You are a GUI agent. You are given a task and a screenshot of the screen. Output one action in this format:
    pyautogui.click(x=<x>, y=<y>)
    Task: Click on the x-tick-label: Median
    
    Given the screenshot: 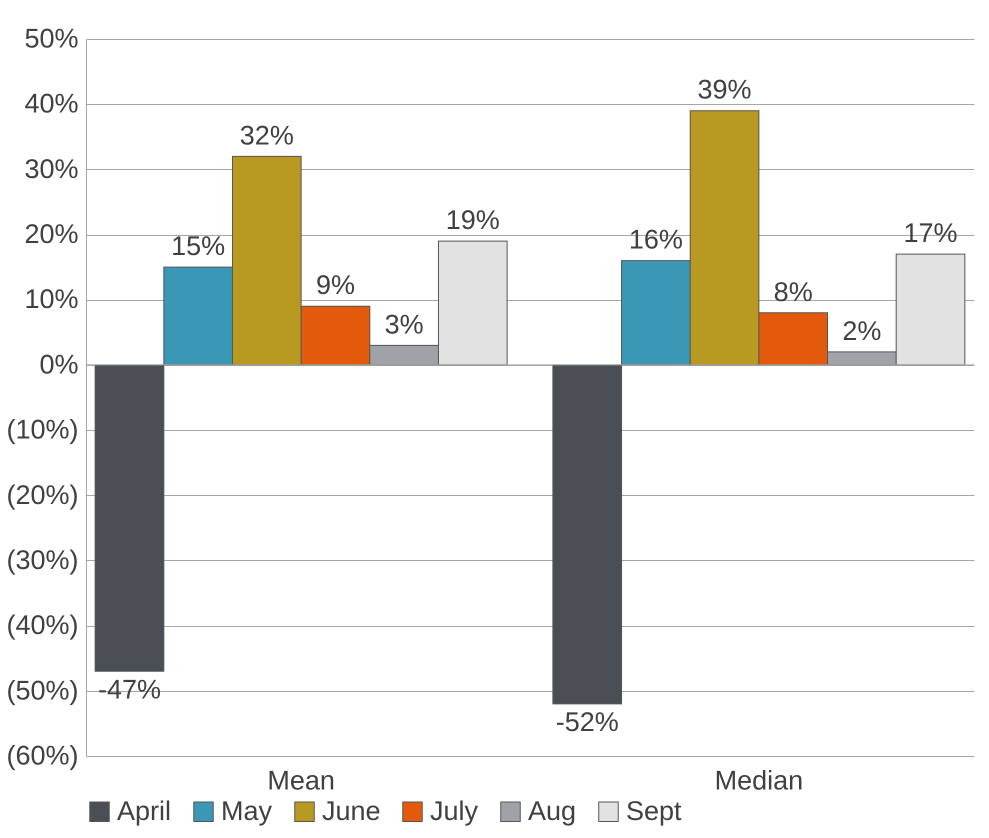 What is the action you would take?
    pyautogui.click(x=759, y=781)
    